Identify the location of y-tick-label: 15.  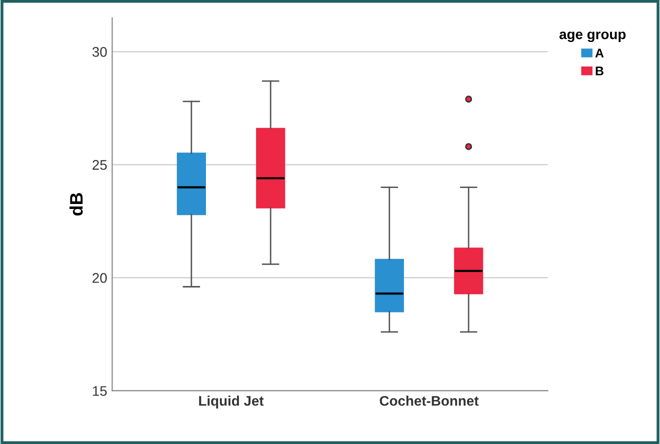
(99, 391).